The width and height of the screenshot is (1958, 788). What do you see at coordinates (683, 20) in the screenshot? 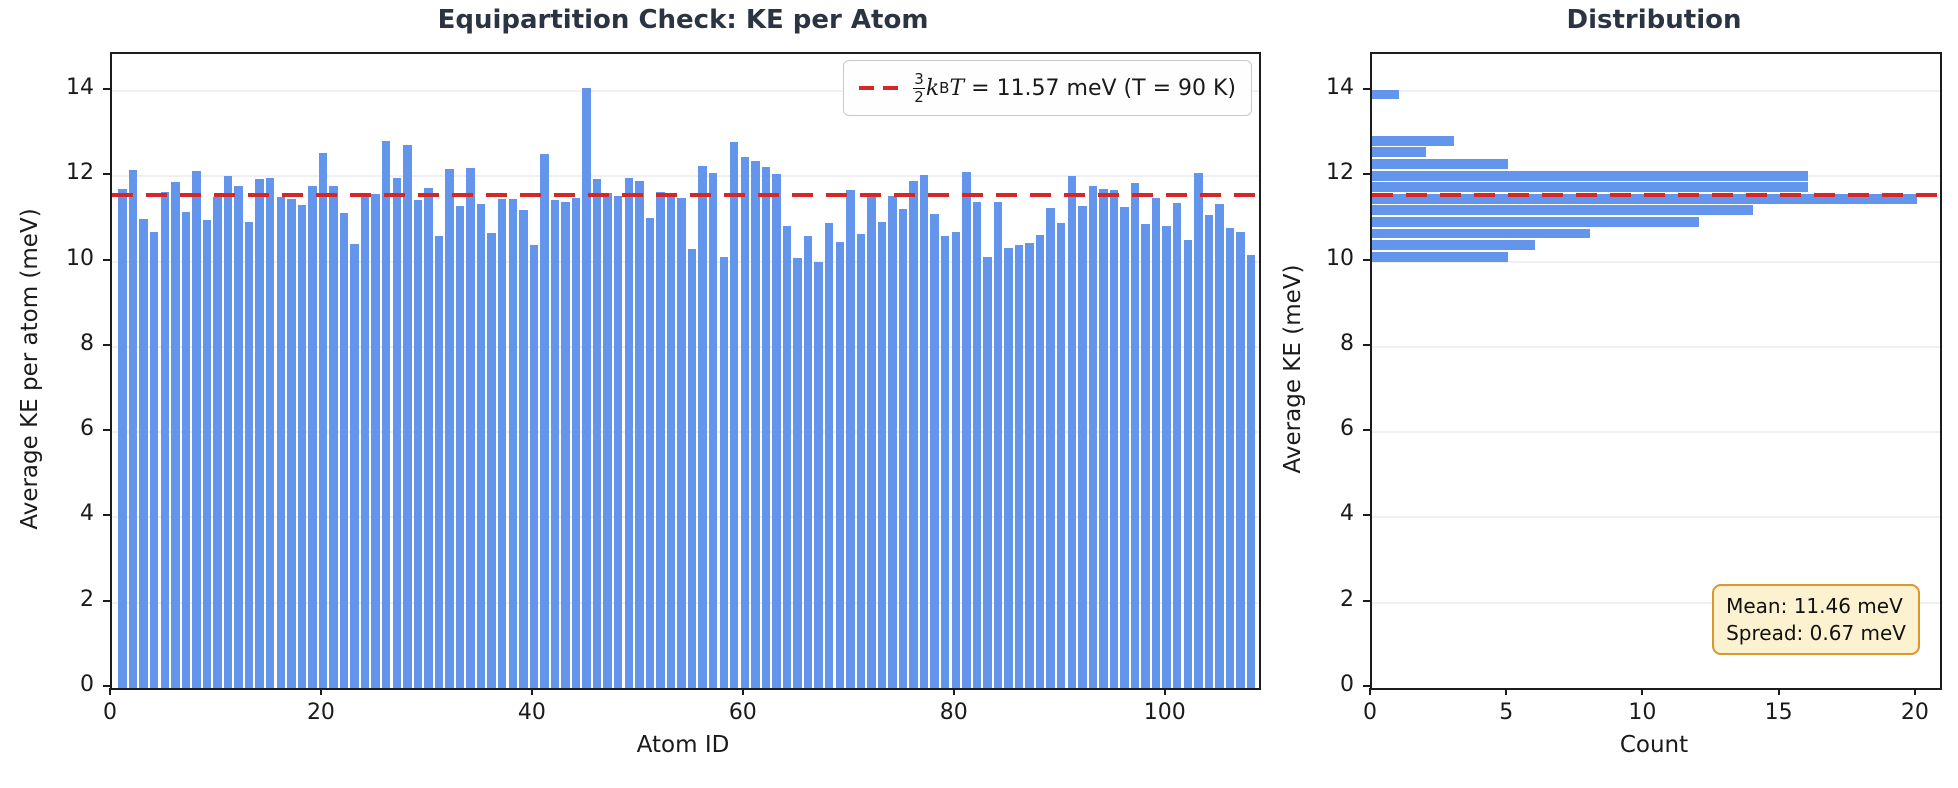
I see `left-chart-title: Equipartition Check: KE per Atom` at bounding box center [683, 20].